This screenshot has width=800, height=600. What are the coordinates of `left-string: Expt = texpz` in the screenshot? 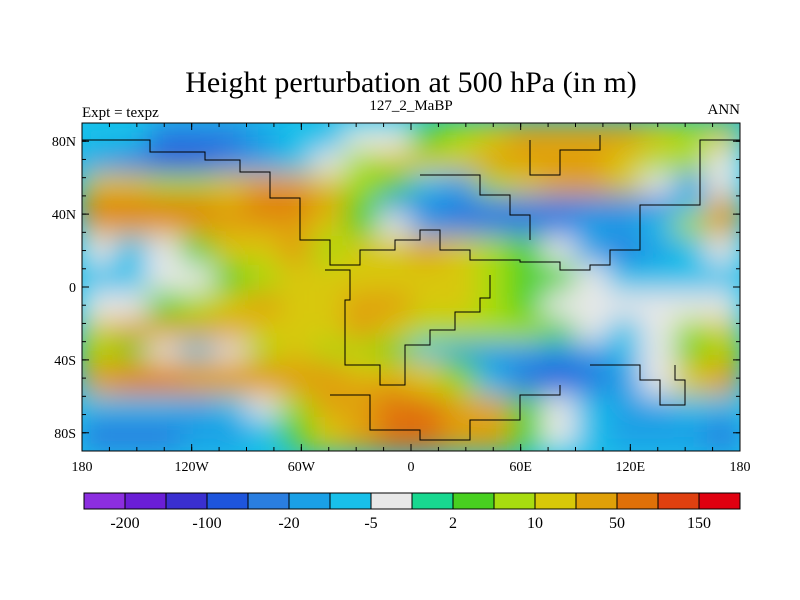 It's located at (120, 113).